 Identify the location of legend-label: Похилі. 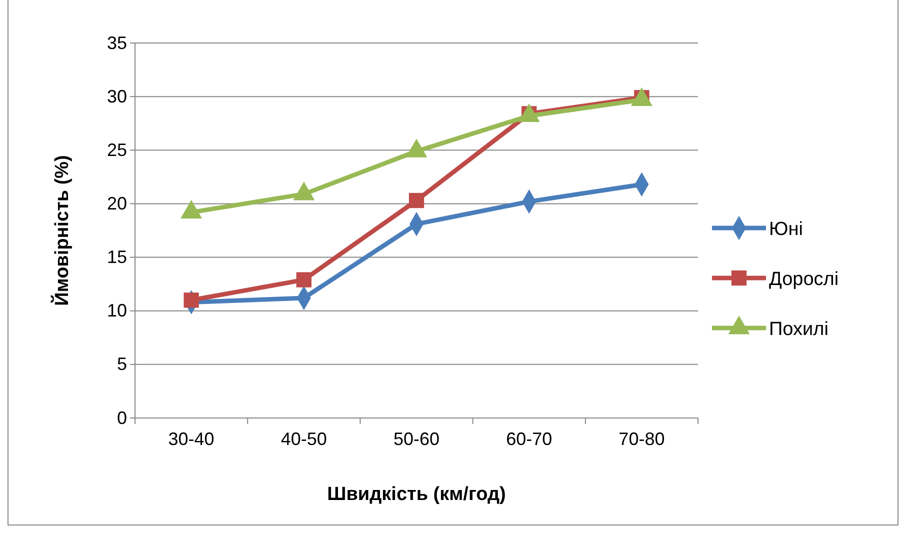
(798, 329).